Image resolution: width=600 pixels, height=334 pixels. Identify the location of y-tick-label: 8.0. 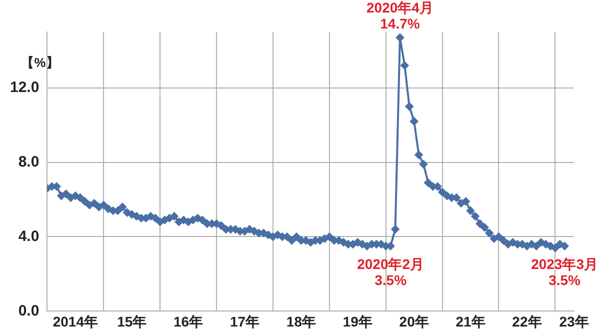
(29, 161).